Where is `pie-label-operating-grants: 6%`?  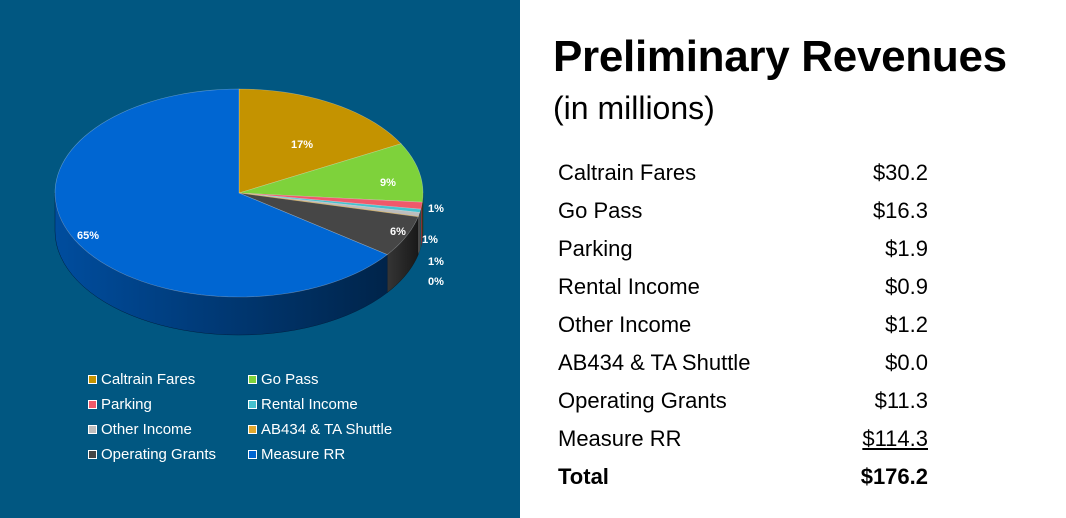
pie-label-operating-grants: 6% is located at coordinates (398, 232).